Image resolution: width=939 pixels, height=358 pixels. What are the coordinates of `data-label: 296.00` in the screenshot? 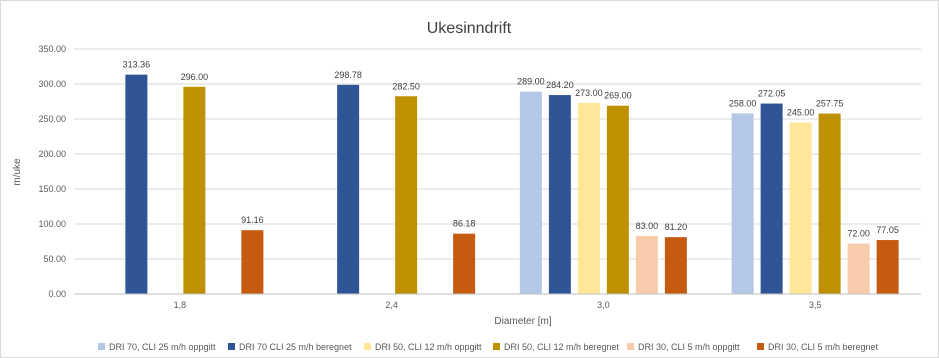 It's located at (195, 77).